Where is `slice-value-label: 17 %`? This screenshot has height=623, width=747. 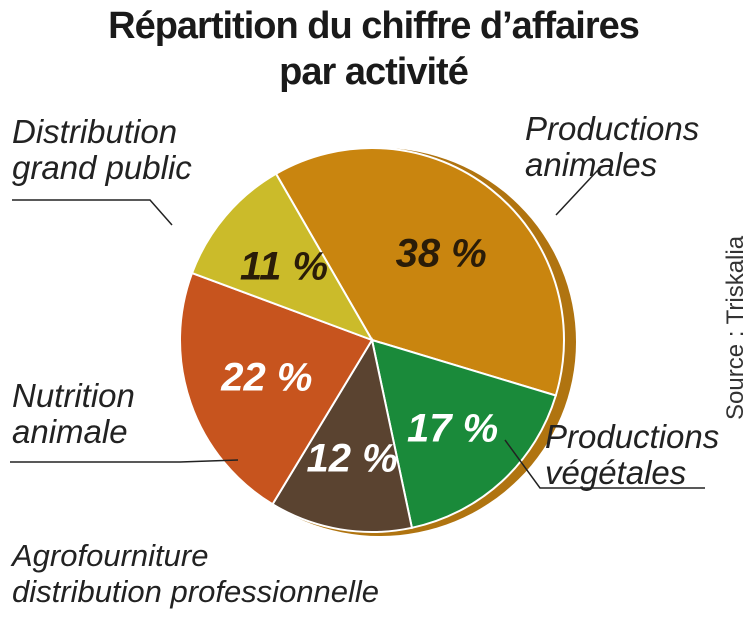
slice-value-label: 17 % is located at coordinates (452, 429).